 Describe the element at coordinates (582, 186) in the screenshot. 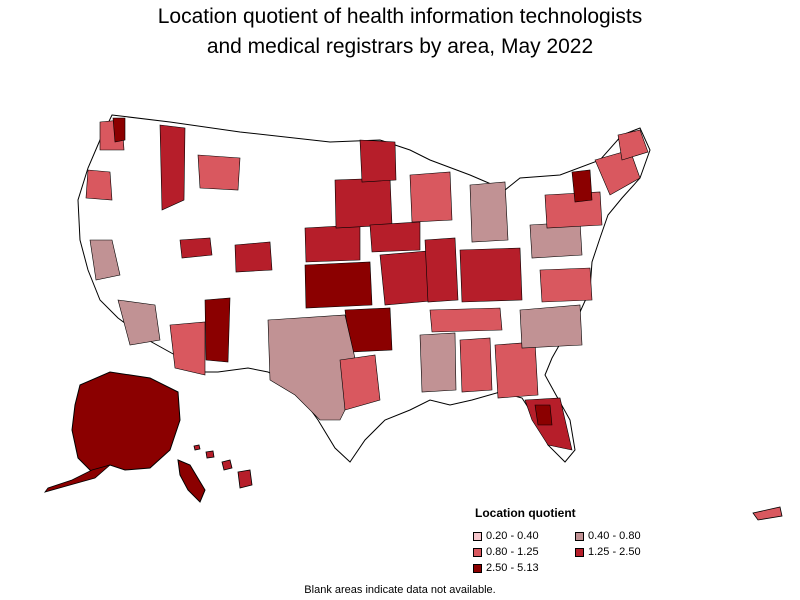

I see `region-vermont` at that location.